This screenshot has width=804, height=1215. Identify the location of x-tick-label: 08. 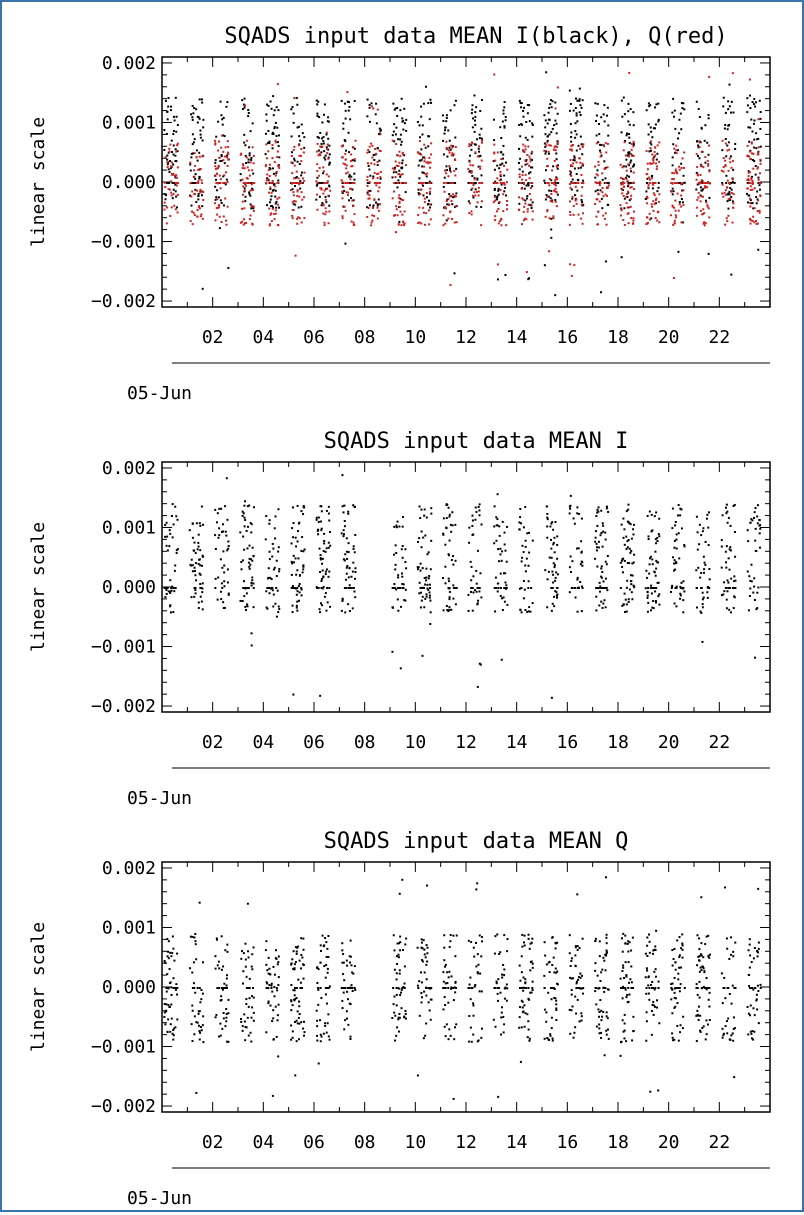
(365, 337).